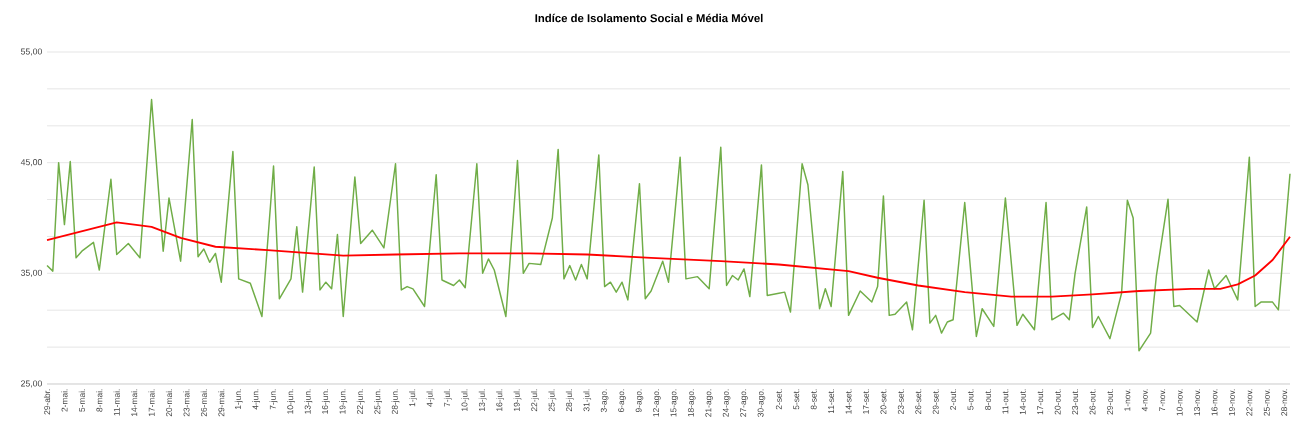  I want to click on x-tick-label: 18-ago., so click(691, 403).